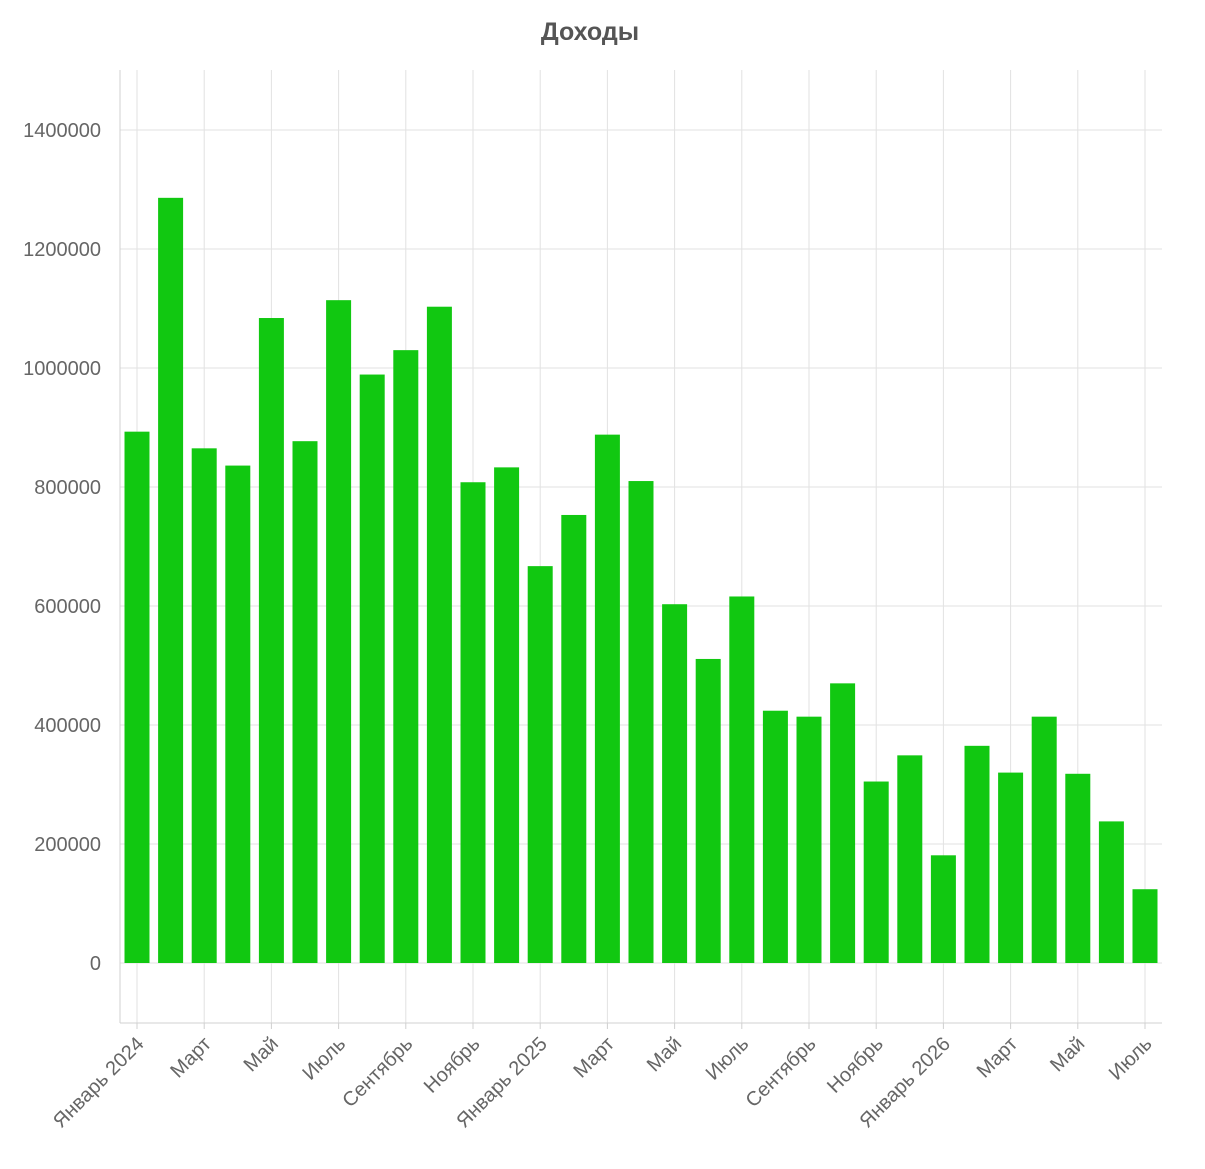 Image resolution: width=1205 pixels, height=1169 pixels. What do you see at coordinates (590, 32) in the screenshot?
I see `chart-title: Доходы` at bounding box center [590, 32].